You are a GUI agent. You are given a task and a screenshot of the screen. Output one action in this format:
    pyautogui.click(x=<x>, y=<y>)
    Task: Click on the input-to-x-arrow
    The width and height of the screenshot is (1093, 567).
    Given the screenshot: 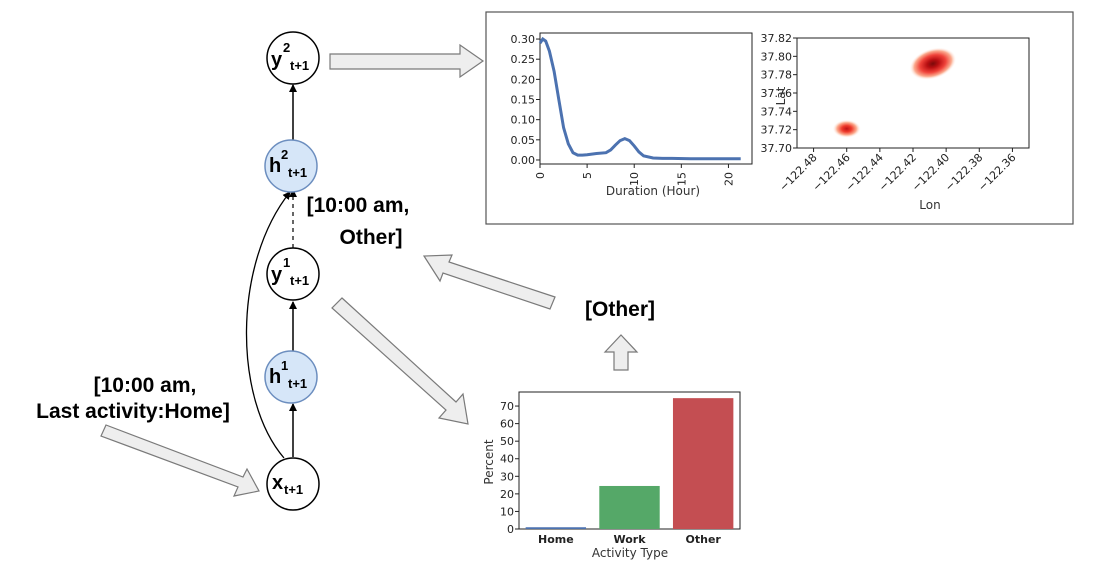 What is the action you would take?
    pyautogui.click(x=180, y=460)
    